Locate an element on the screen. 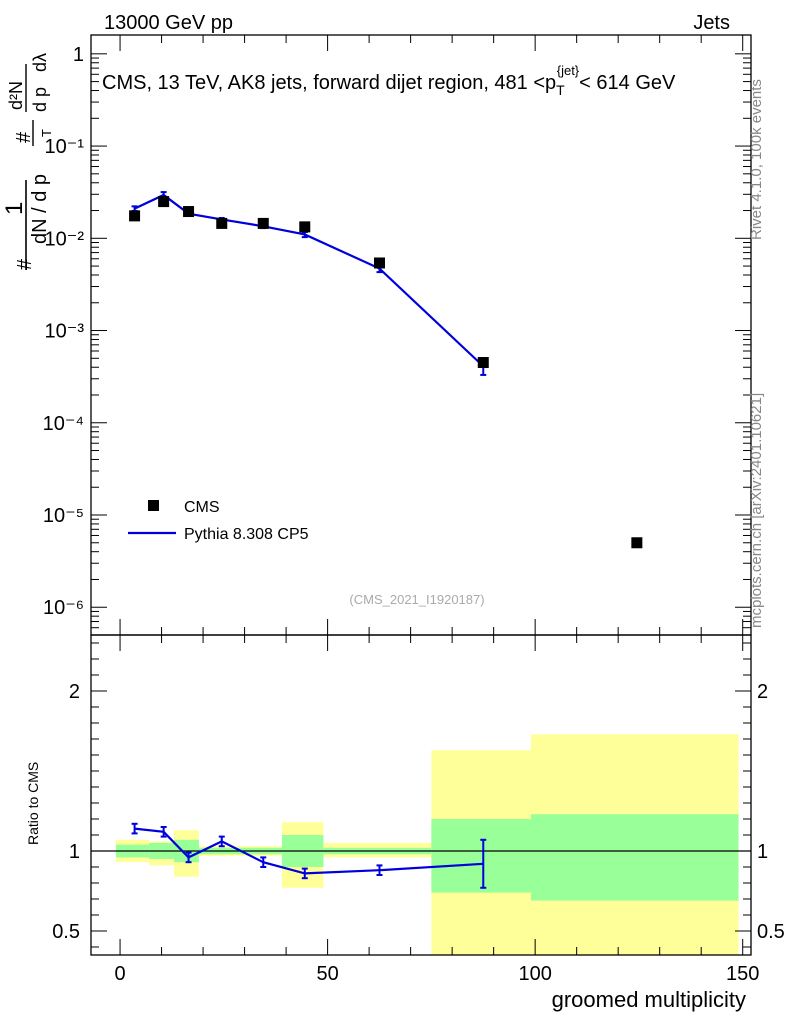 The height and width of the screenshot is (1024, 786). legend-marker-cms is located at coordinates (153, 505).